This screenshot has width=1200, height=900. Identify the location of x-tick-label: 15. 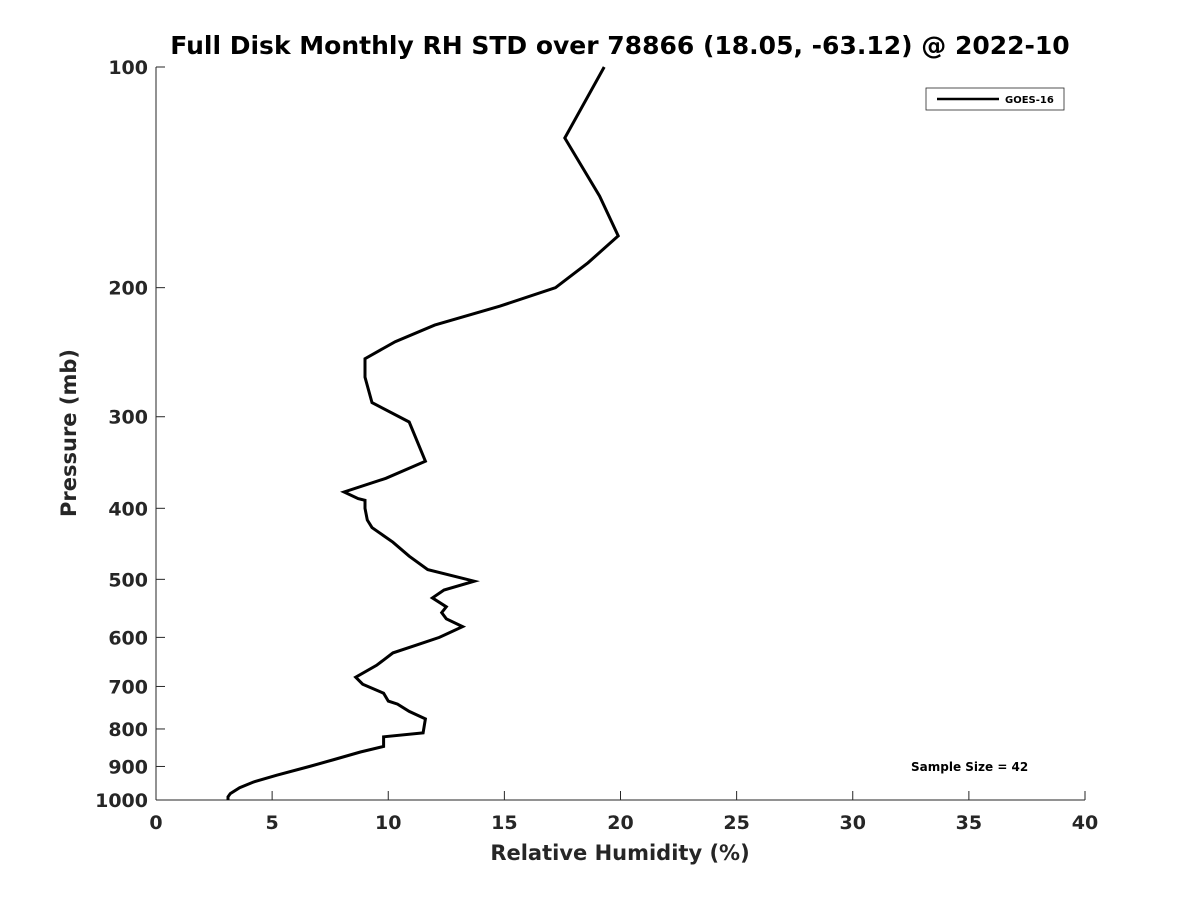
(504, 823).